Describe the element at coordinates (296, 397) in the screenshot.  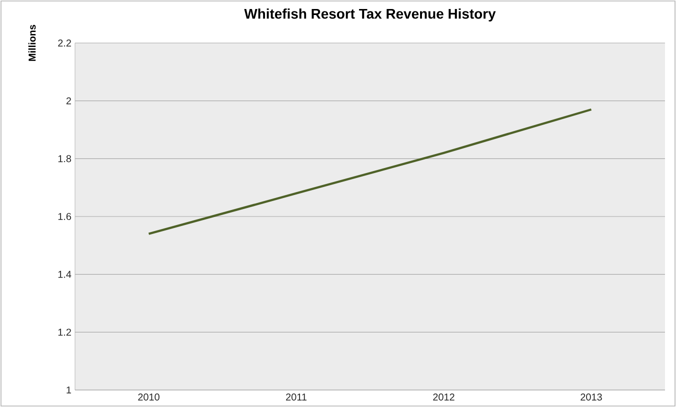
I see `x-tick-label: 2011` at that location.